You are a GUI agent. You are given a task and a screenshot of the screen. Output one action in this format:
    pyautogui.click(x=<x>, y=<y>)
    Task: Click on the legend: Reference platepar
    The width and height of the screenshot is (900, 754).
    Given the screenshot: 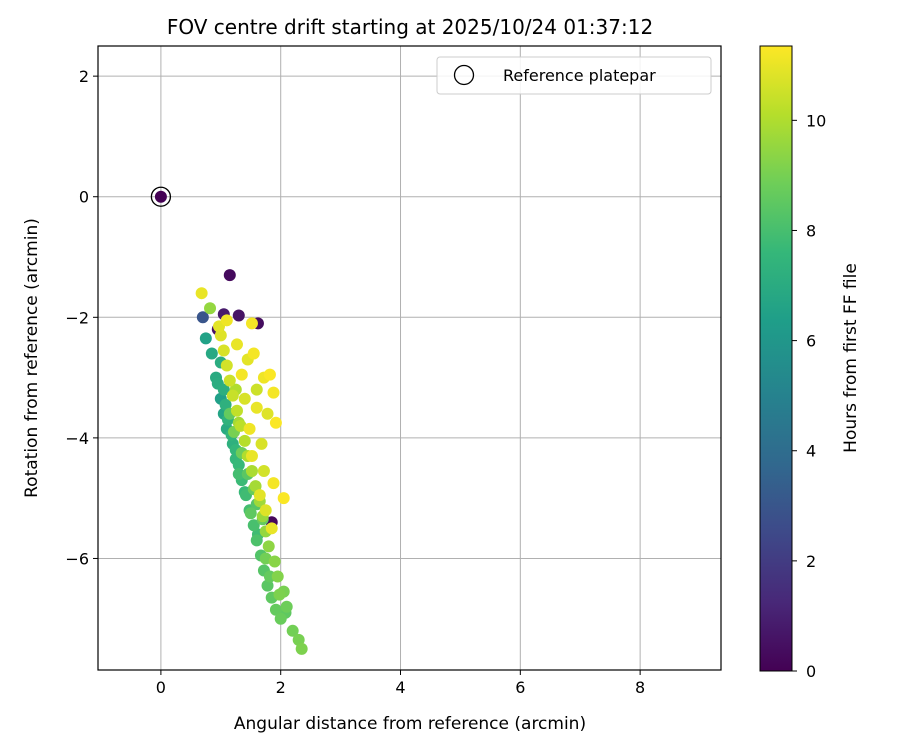 What is the action you would take?
    pyautogui.click(x=574, y=75)
    